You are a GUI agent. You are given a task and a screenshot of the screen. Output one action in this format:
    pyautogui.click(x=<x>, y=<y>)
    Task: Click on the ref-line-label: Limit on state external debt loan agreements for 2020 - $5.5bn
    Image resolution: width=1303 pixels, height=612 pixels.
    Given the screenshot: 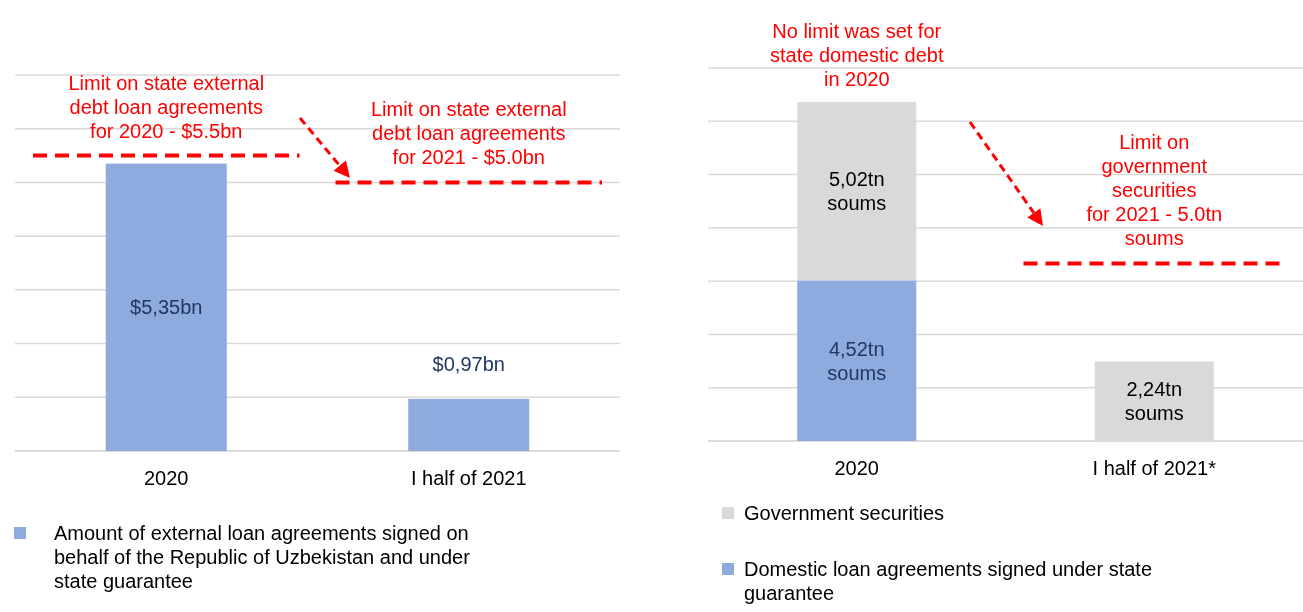 What is the action you would take?
    pyautogui.click(x=166, y=106)
    